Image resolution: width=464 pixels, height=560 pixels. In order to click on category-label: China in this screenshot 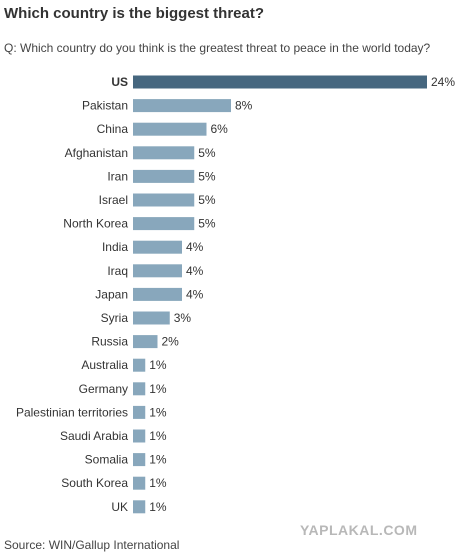, I will do `click(113, 129)`.